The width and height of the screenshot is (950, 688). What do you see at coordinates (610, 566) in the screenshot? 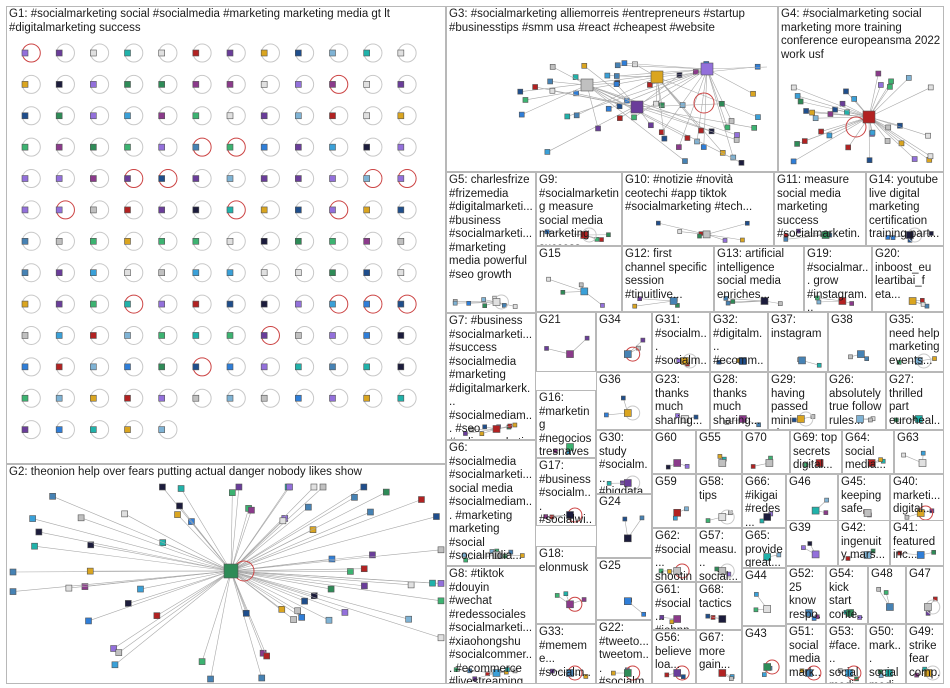
I see `group-label: G25` at bounding box center [610, 566].